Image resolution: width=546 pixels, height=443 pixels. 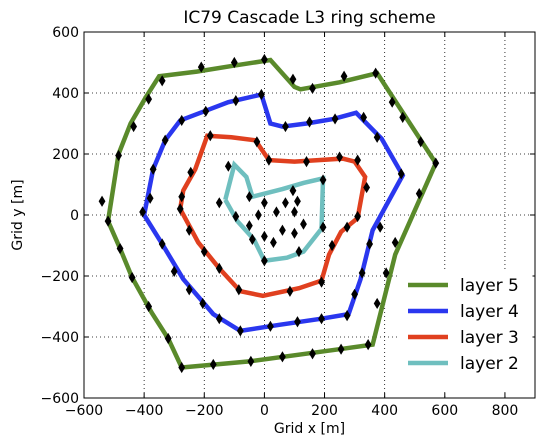 I want to click on x-tick-label: 400, so click(x=384, y=411).